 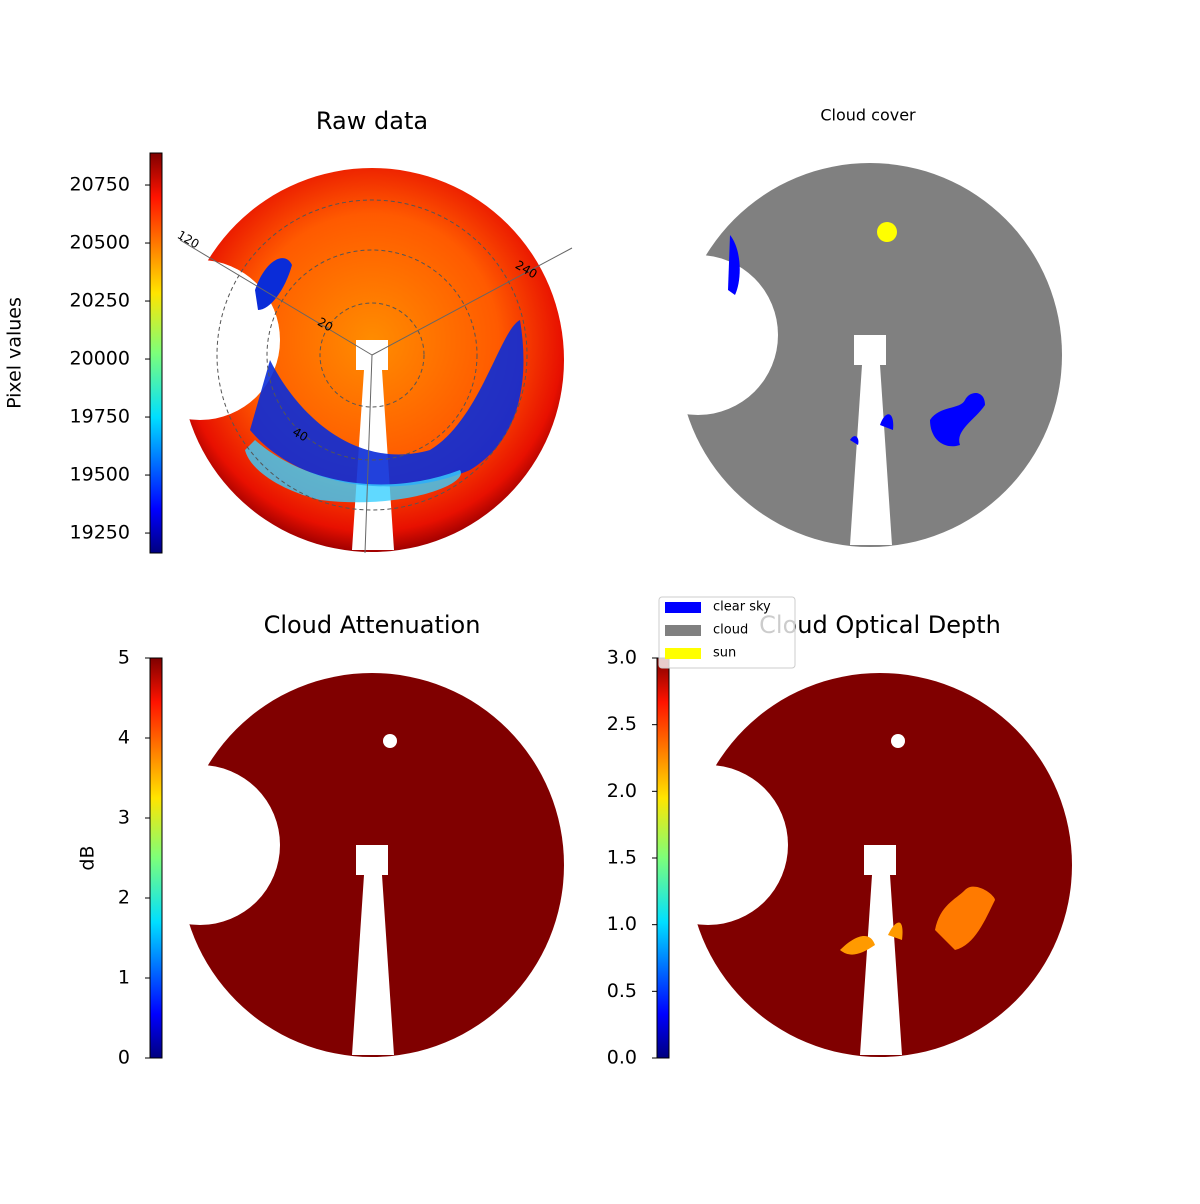 I want to click on legend: clear sky cloud sun, so click(x=727, y=632).